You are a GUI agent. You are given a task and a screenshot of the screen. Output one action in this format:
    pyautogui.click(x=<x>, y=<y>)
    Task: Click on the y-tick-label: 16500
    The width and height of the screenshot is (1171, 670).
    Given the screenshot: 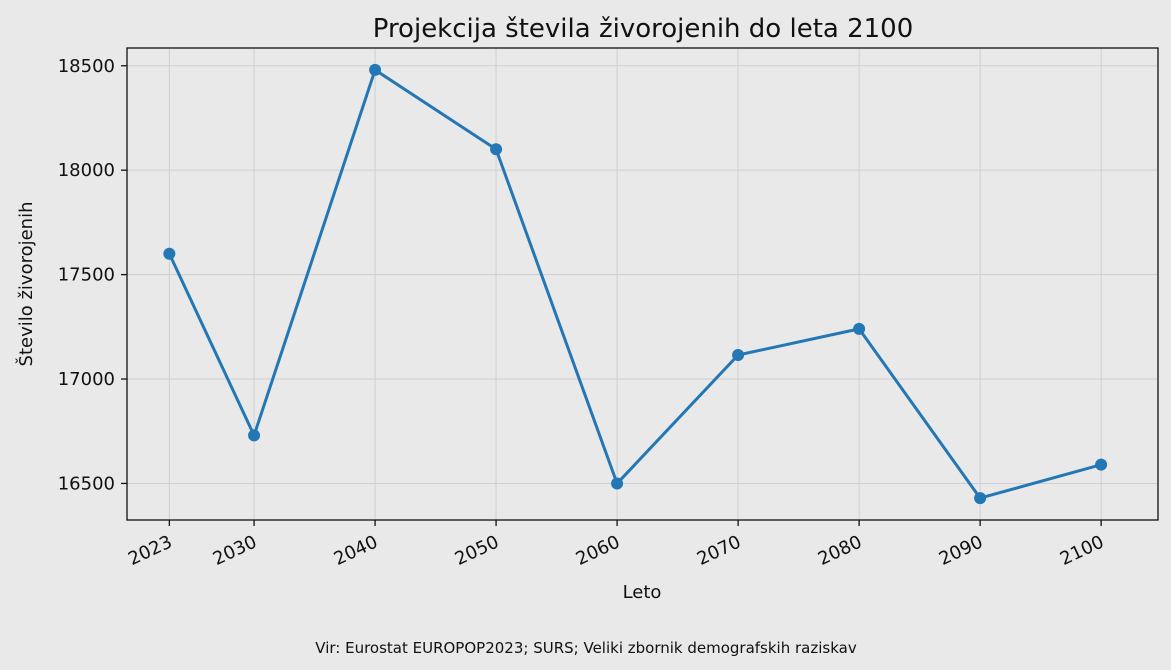 What is the action you would take?
    pyautogui.click(x=86, y=483)
    